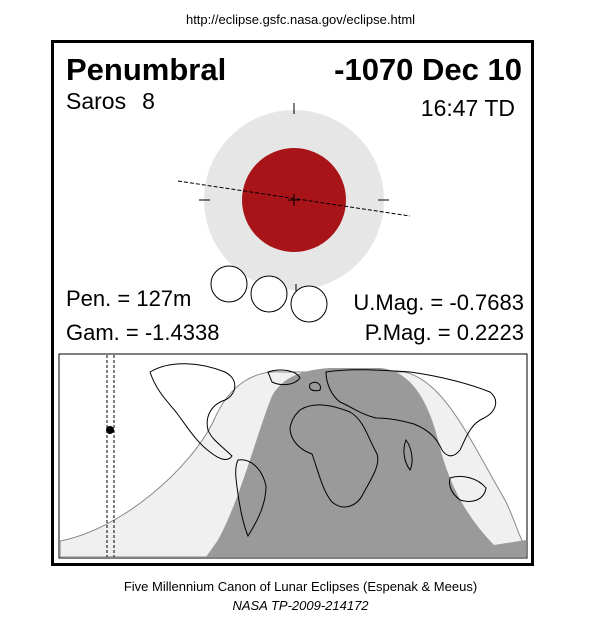 Image resolution: width=601 pixels, height=640 pixels. Describe the element at coordinates (294, 154) in the screenshot. I see `shadow-axis-ticks` at that location.